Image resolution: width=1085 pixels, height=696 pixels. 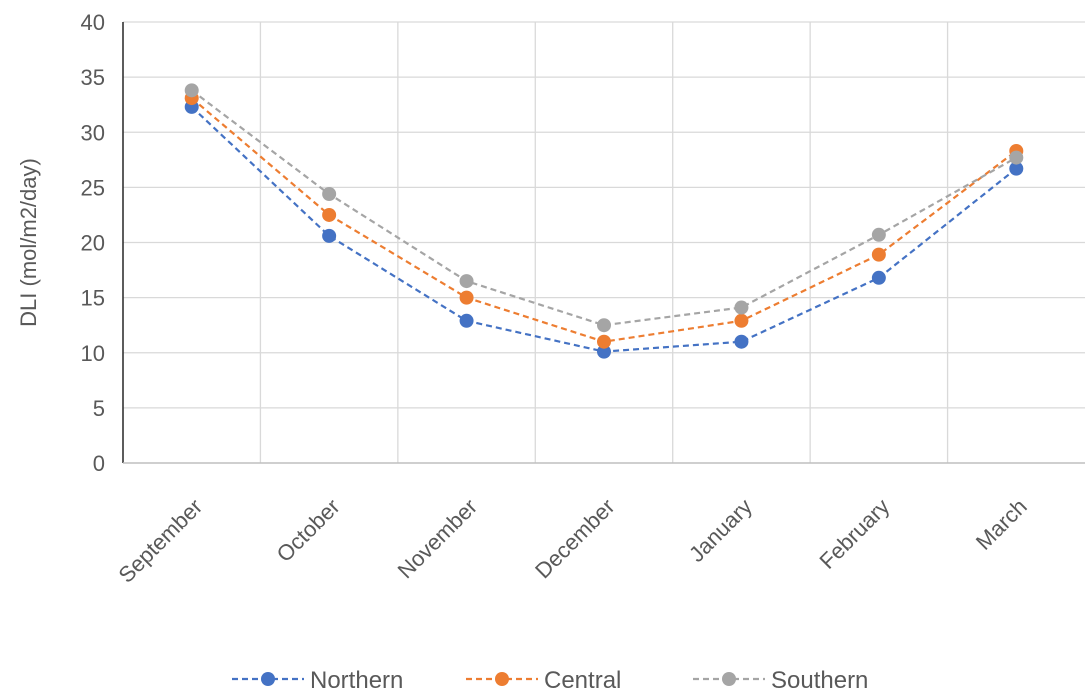 I want to click on x-tick-label: November, so click(x=437, y=538).